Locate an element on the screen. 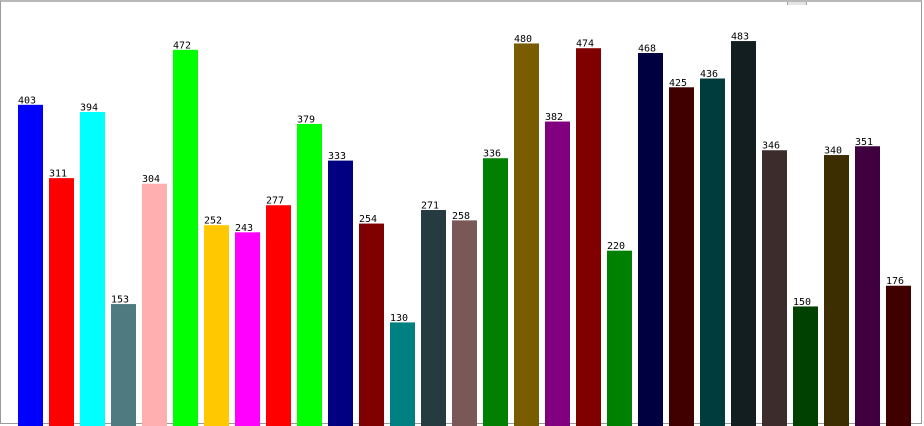  bar-value-label-20: 220 is located at coordinates (616, 246).